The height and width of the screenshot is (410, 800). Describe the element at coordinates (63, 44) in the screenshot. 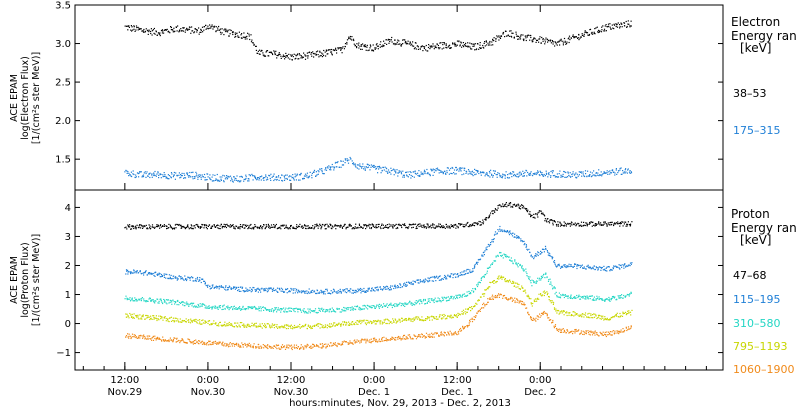

I see `electron-ytick-label: 3.0` at that location.